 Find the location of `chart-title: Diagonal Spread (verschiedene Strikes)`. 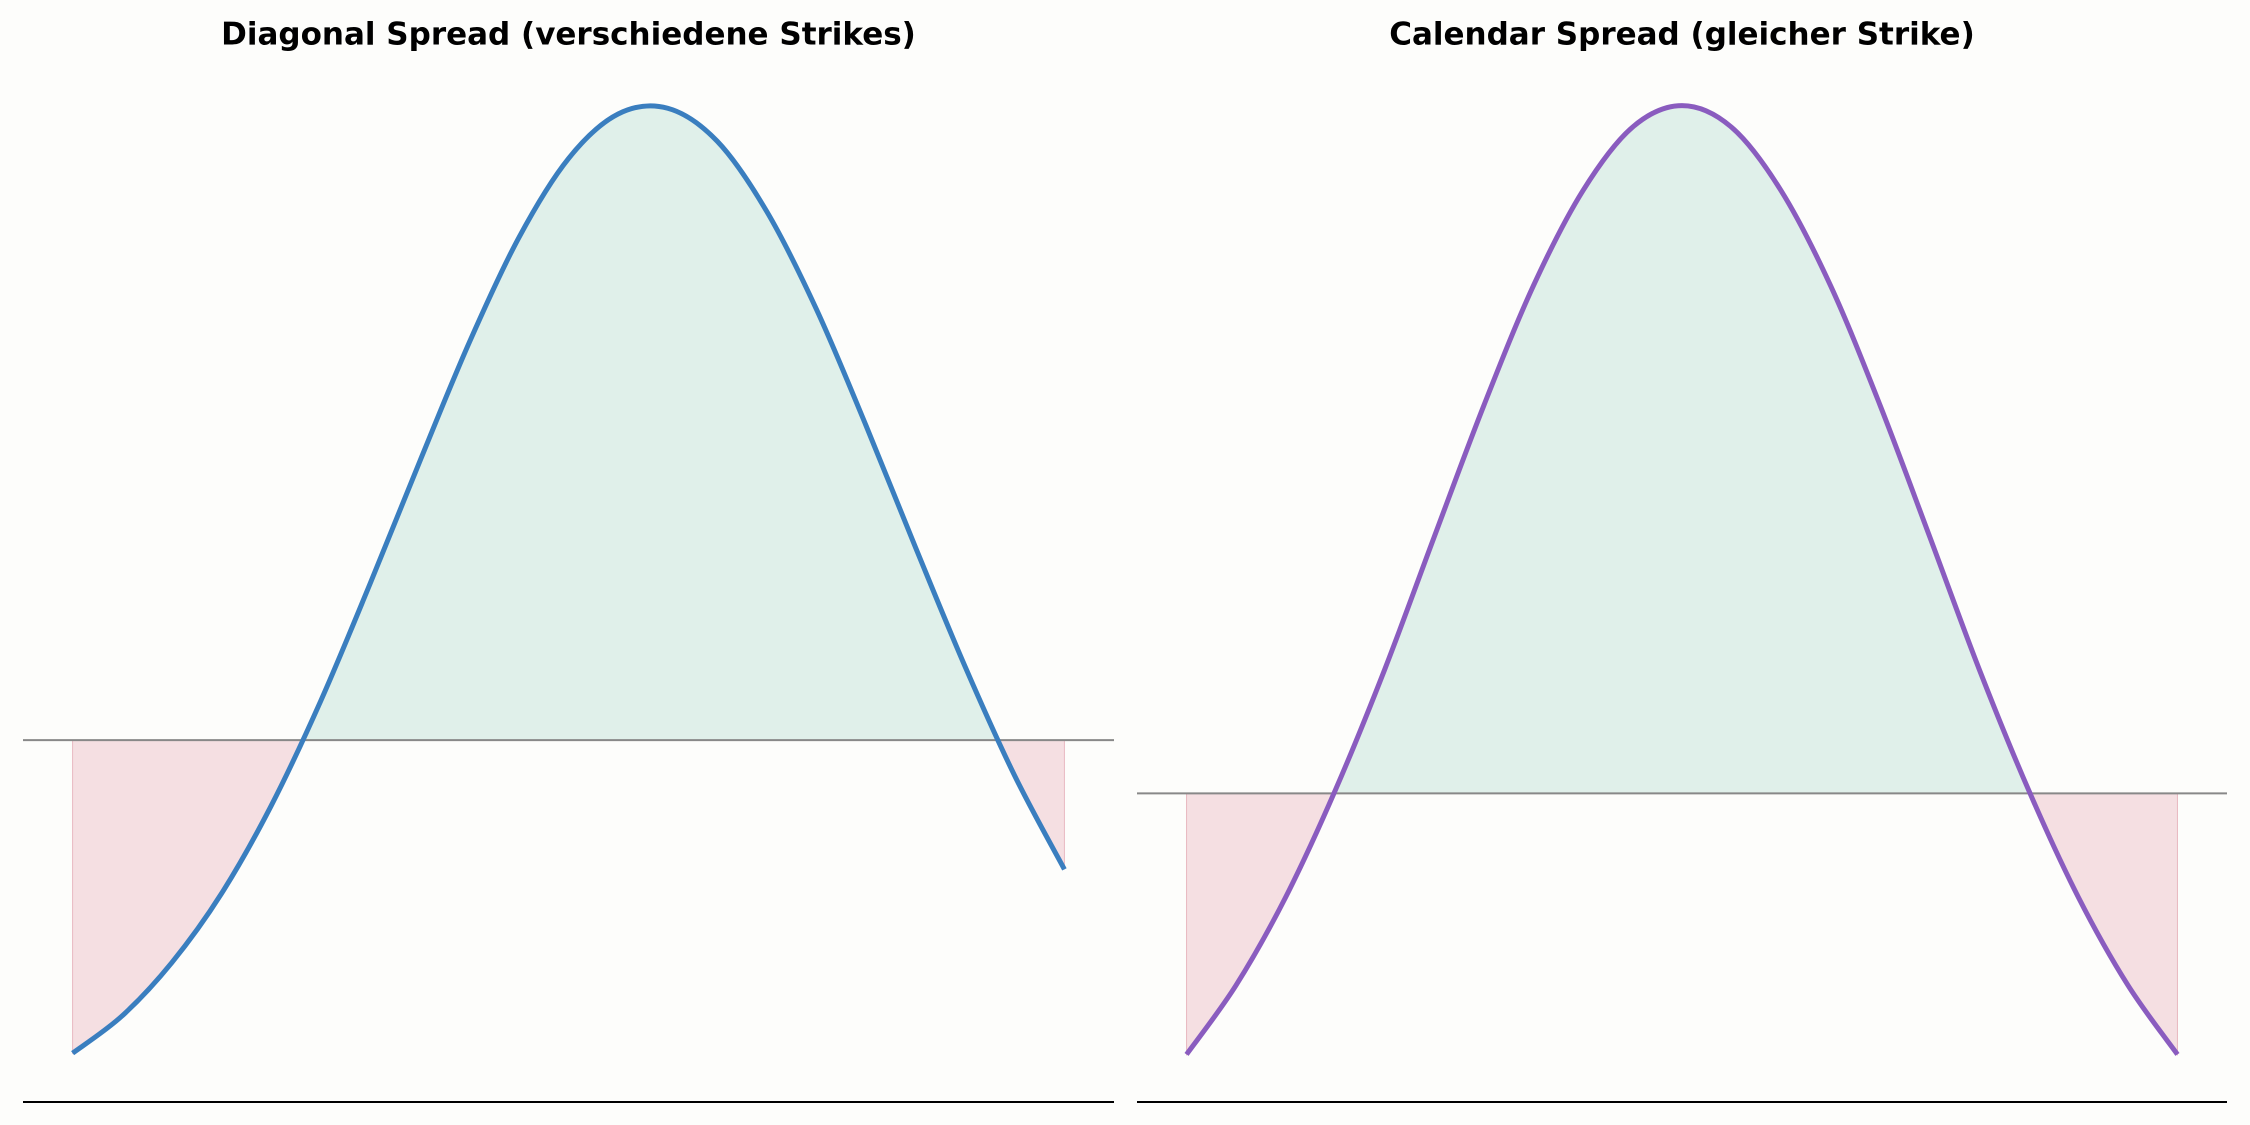

chart-title: Diagonal Spread (verschiedene Strikes) is located at coordinates (568, 35).